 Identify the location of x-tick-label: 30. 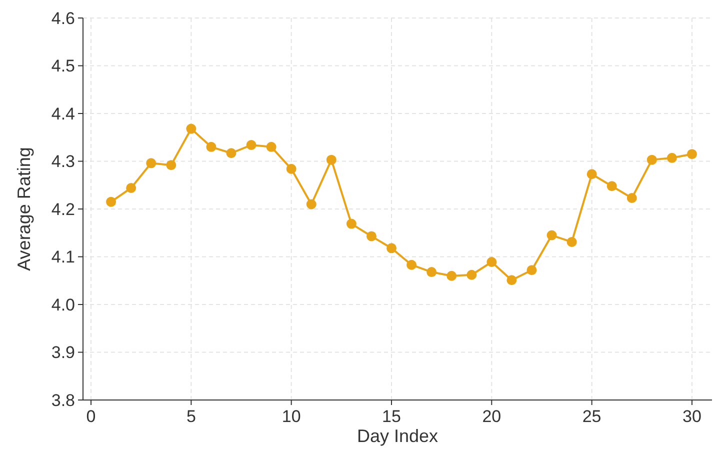
(692, 416).